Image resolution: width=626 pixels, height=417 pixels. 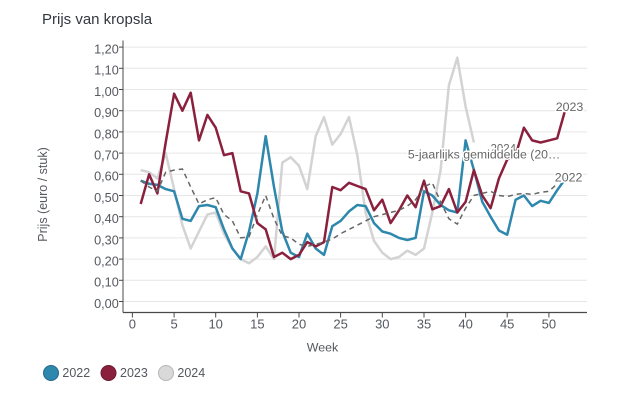 What do you see at coordinates (465, 324) in the screenshot?
I see `svg-text: 40` at bounding box center [465, 324].